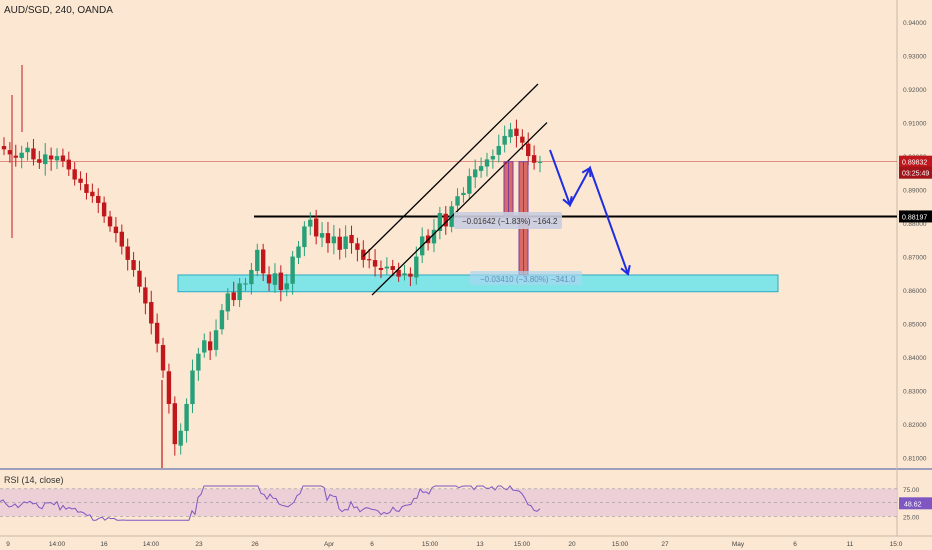 The width and height of the screenshot is (932, 550). Describe the element at coordinates (738, 544) in the screenshot. I see `time-tick-label: May` at that location.